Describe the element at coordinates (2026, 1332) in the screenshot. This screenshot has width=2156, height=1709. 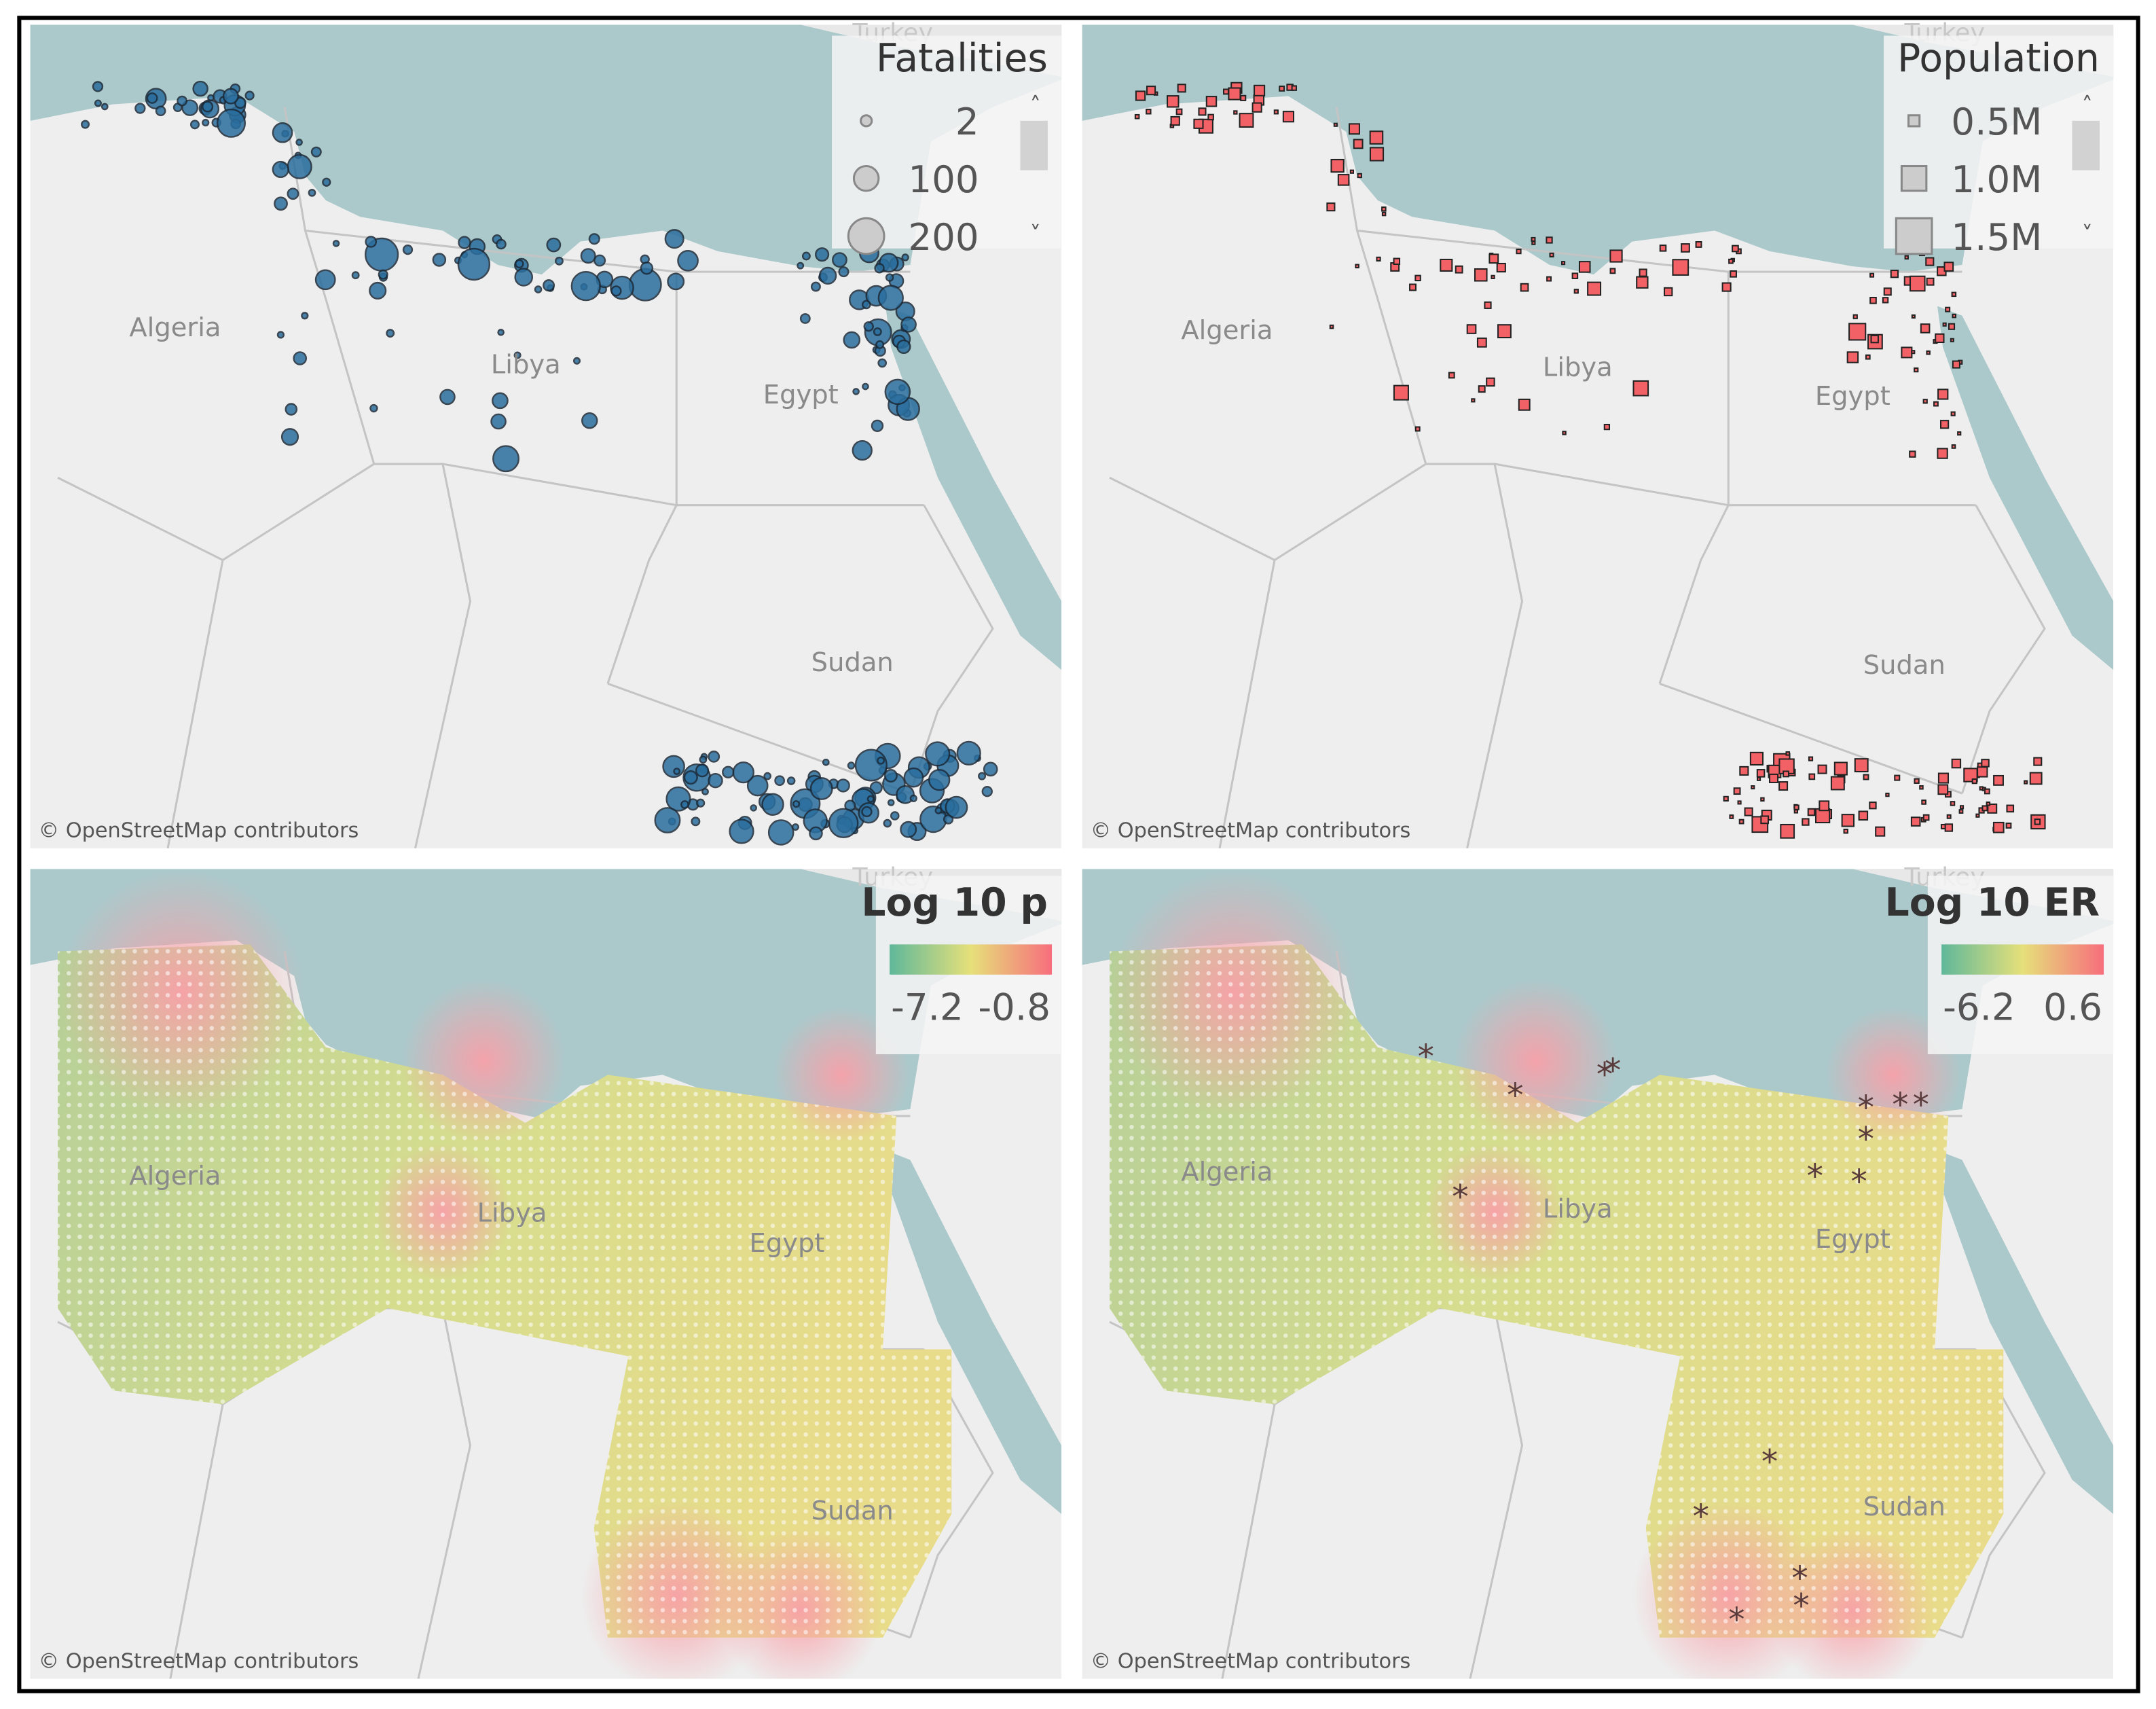
I see `red-sea` at that location.